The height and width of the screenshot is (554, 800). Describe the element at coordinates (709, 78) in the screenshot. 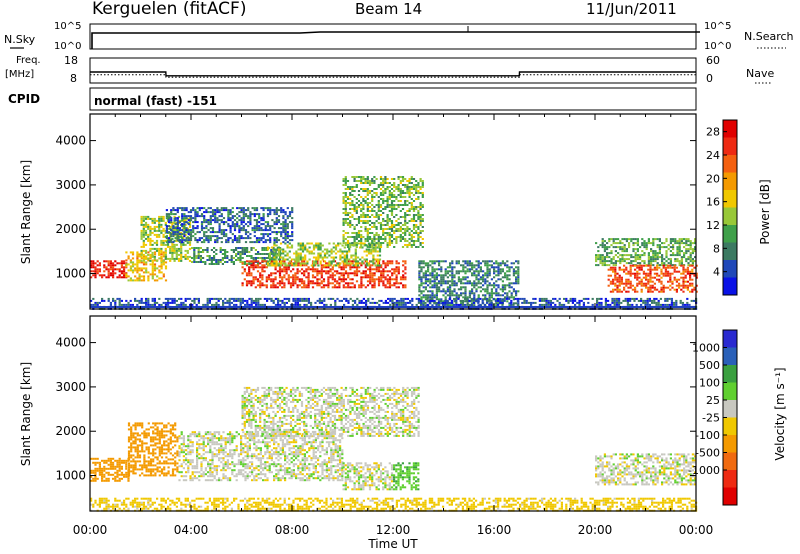

I see `nave-tick-bottom: 0` at that location.